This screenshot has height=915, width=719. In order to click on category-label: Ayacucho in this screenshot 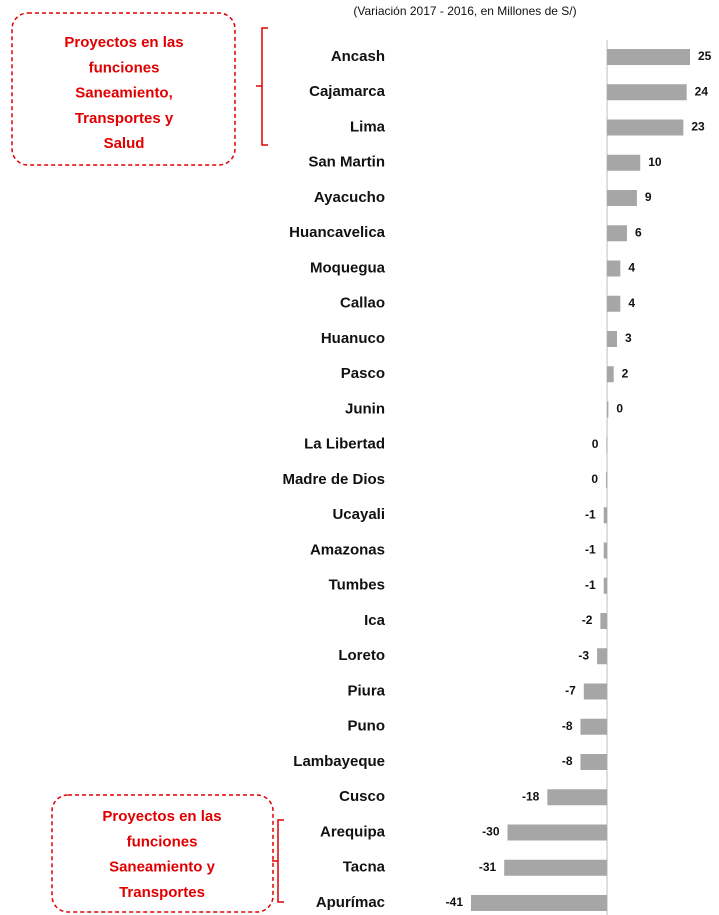, I will do `click(349, 197)`.